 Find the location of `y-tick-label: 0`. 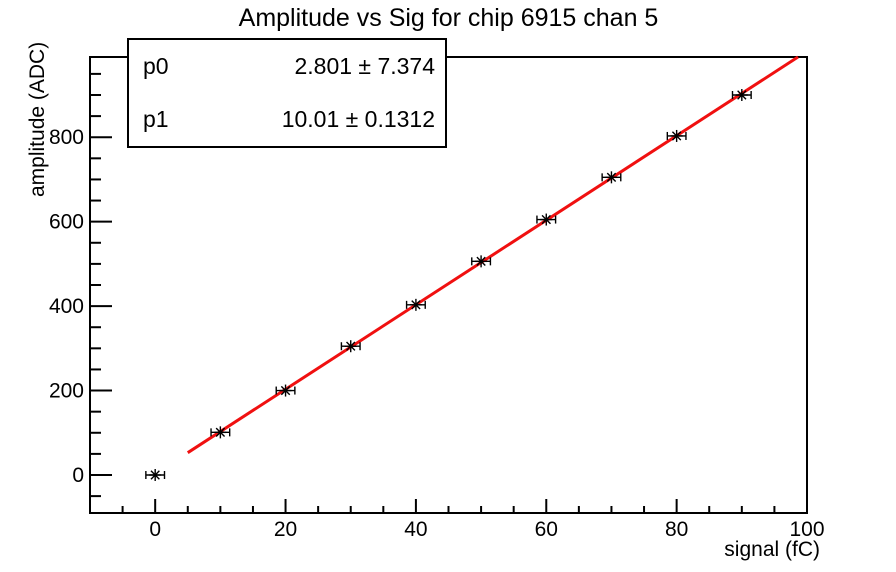

y-tick-label: 0 is located at coordinates (78, 475).